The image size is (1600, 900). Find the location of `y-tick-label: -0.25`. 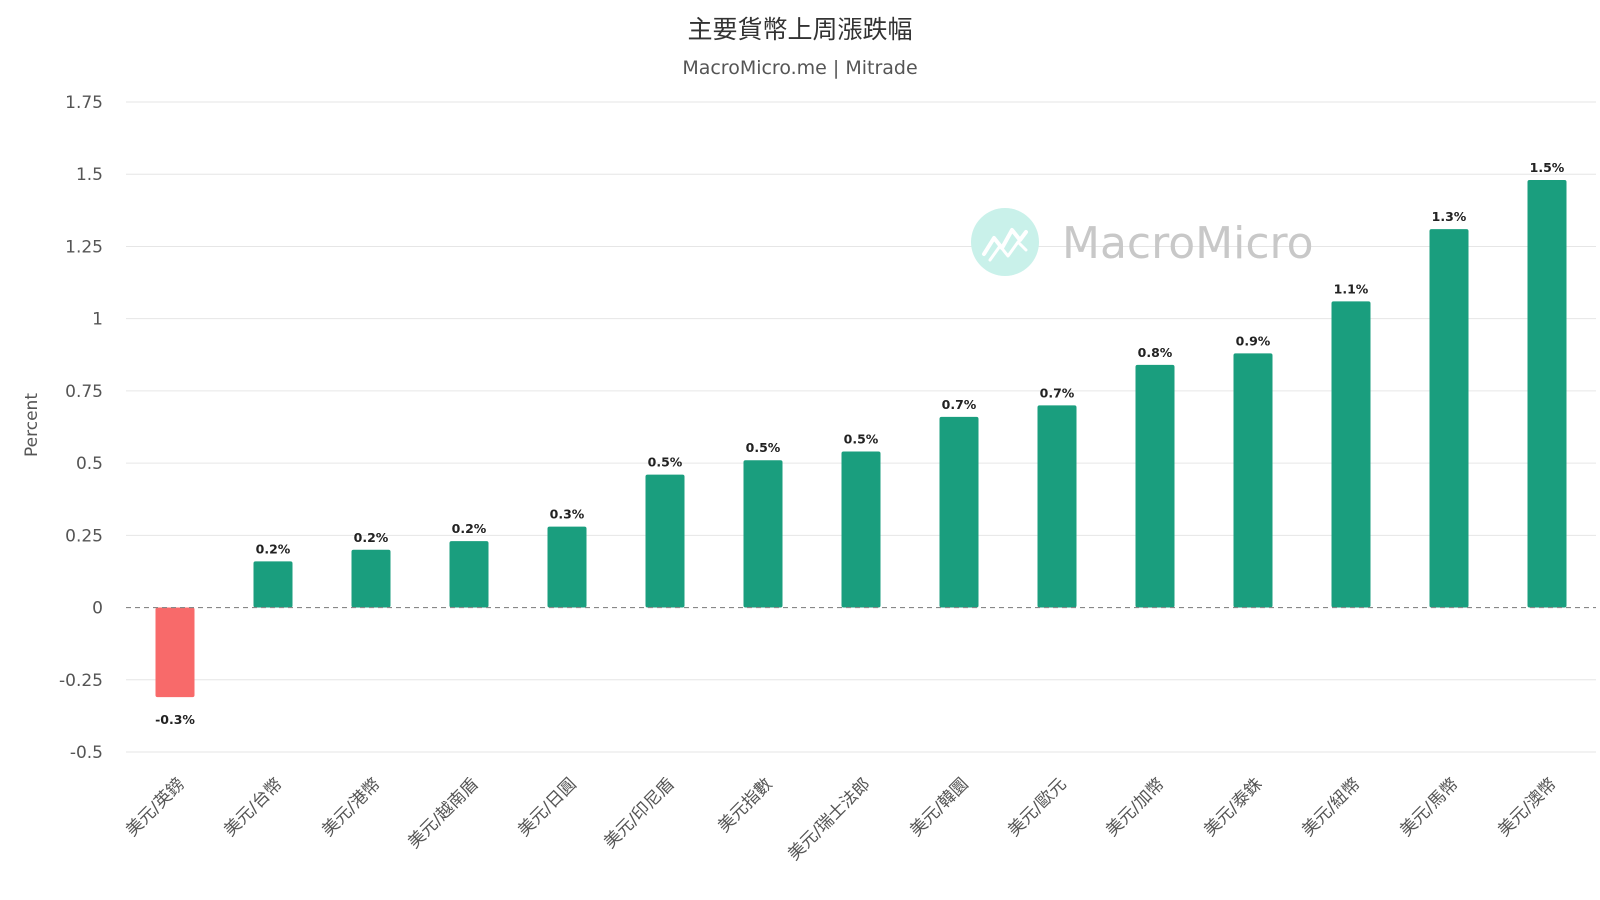

y-tick-label: -0.25 is located at coordinates (81, 681).